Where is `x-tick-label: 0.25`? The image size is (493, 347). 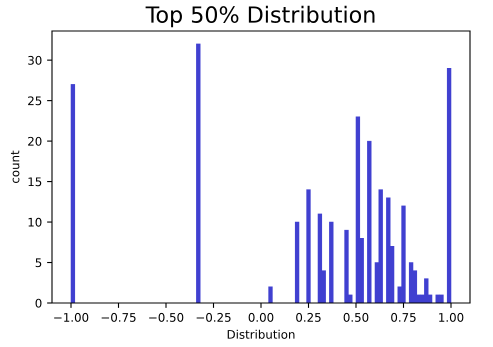
x-tick-label: 0.25 is located at coordinates (308, 317).